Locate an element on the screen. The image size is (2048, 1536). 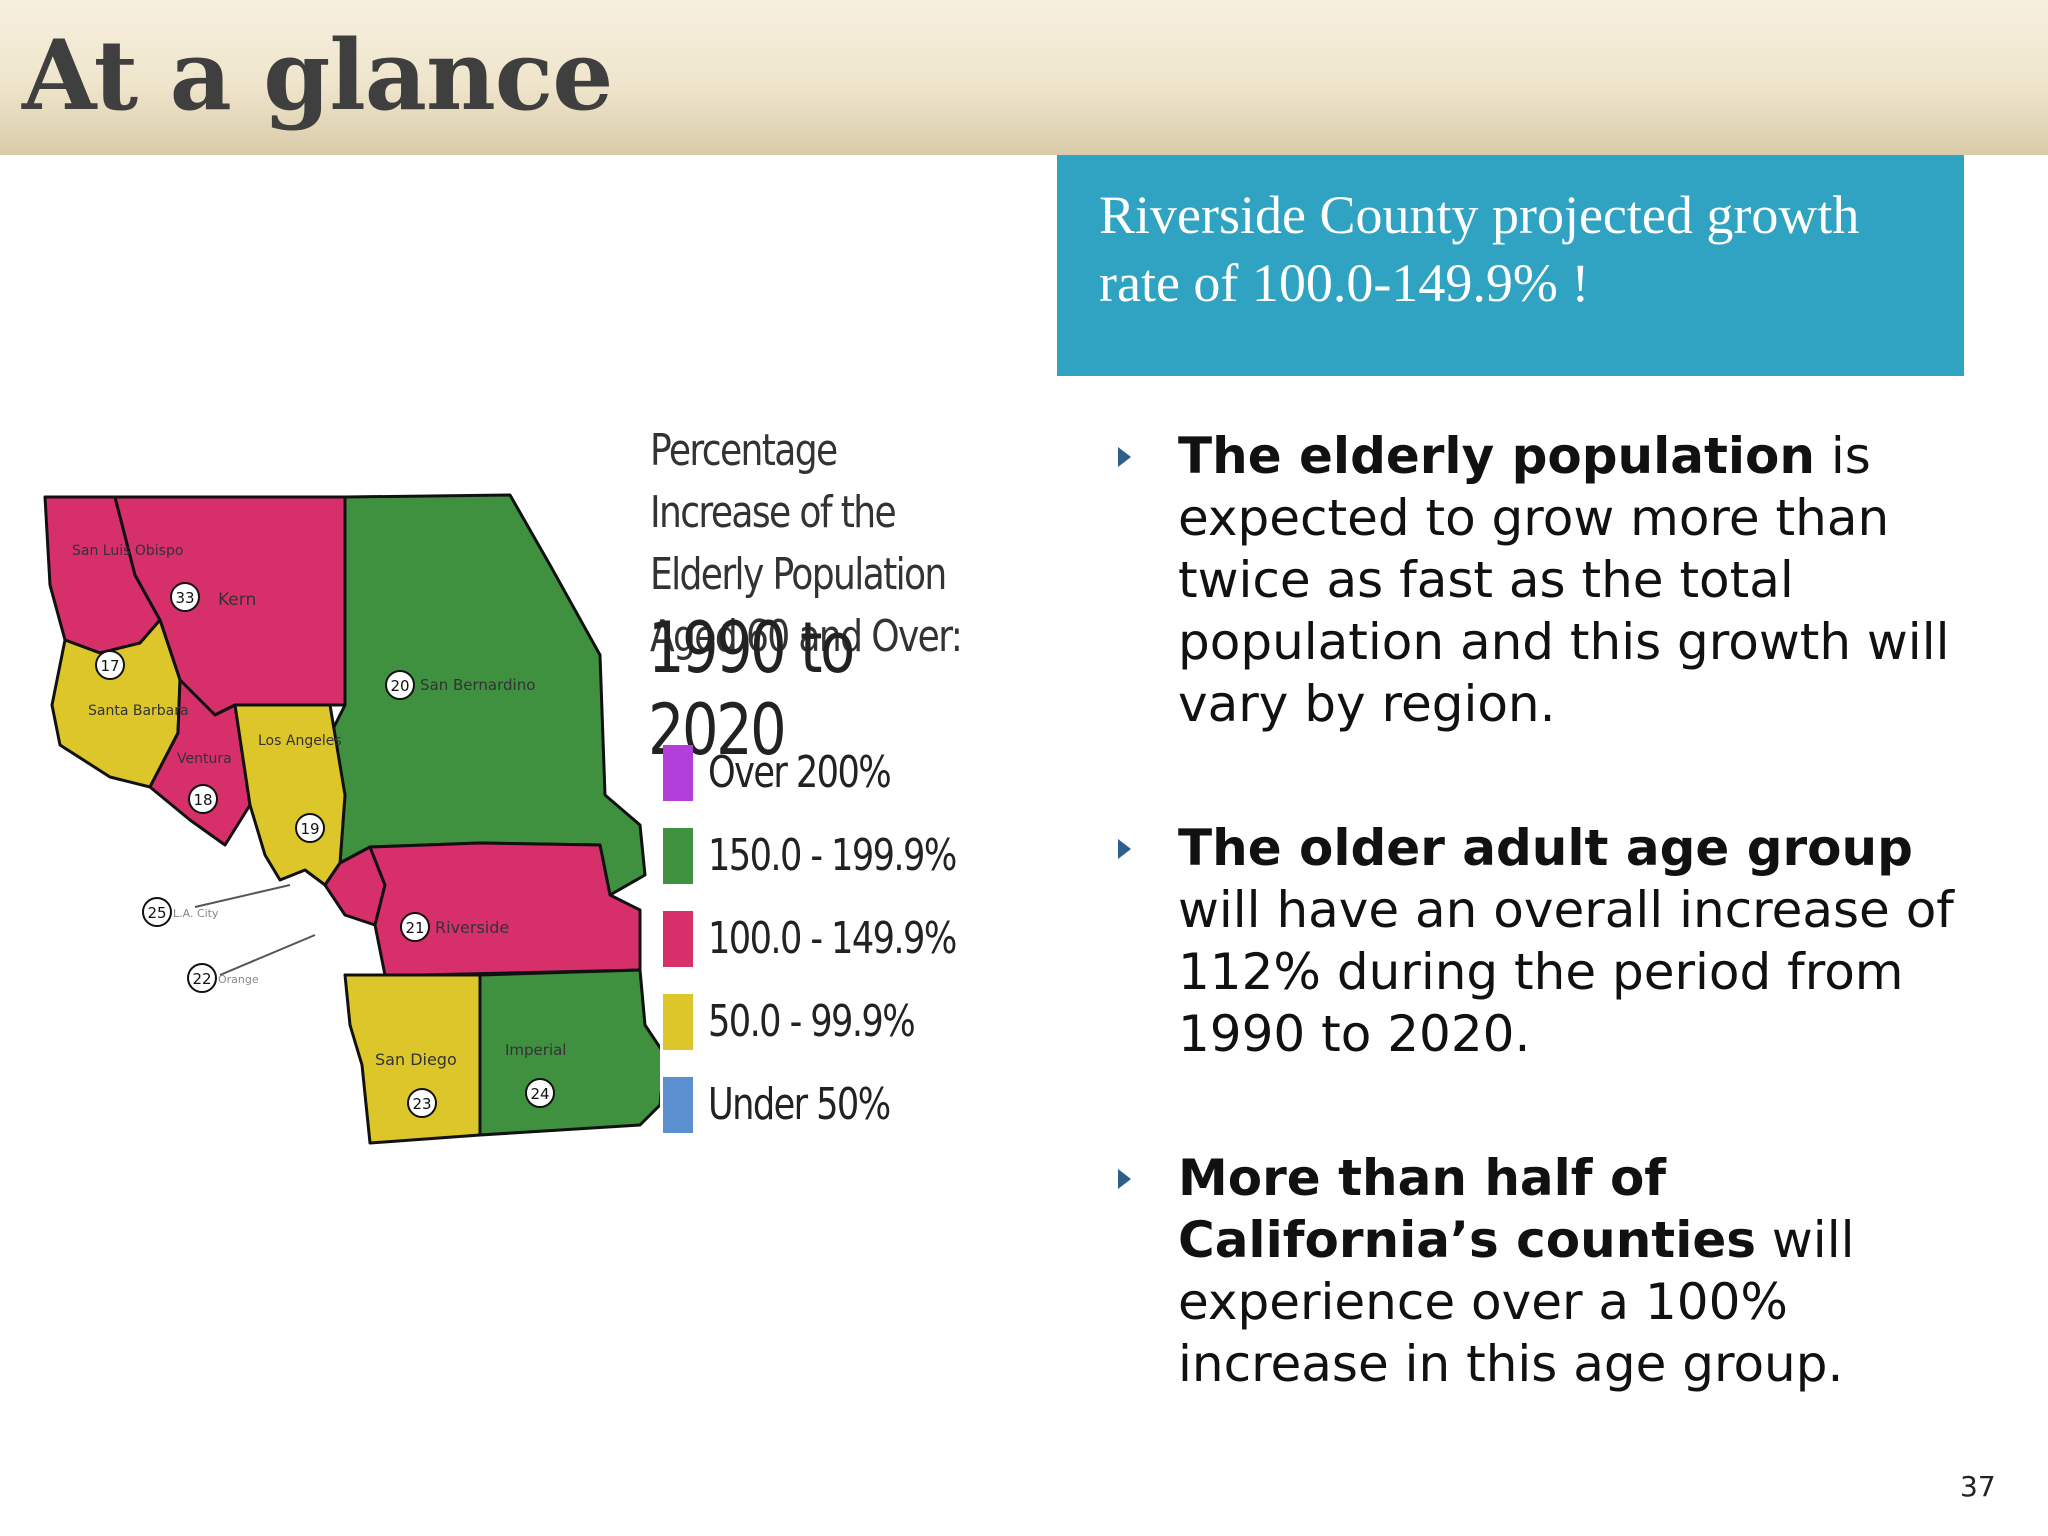
county-name-label: Los Angeles is located at coordinates (300, 741).